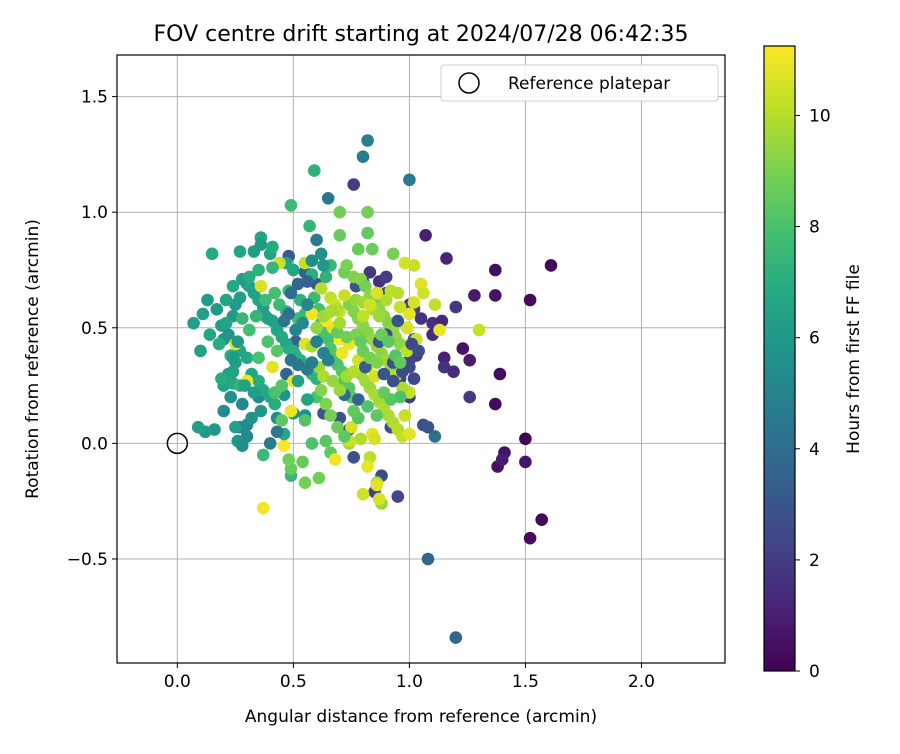  I want to click on legend-marker-icon, so click(469, 83).